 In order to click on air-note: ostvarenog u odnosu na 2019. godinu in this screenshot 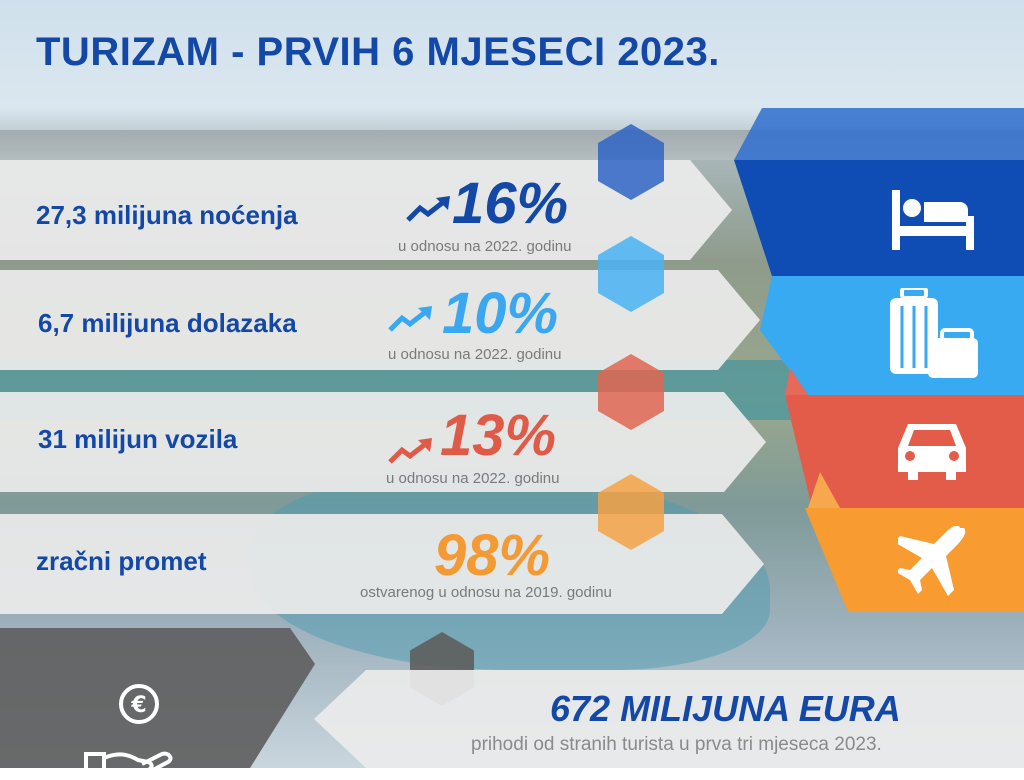, I will do `click(486, 592)`.